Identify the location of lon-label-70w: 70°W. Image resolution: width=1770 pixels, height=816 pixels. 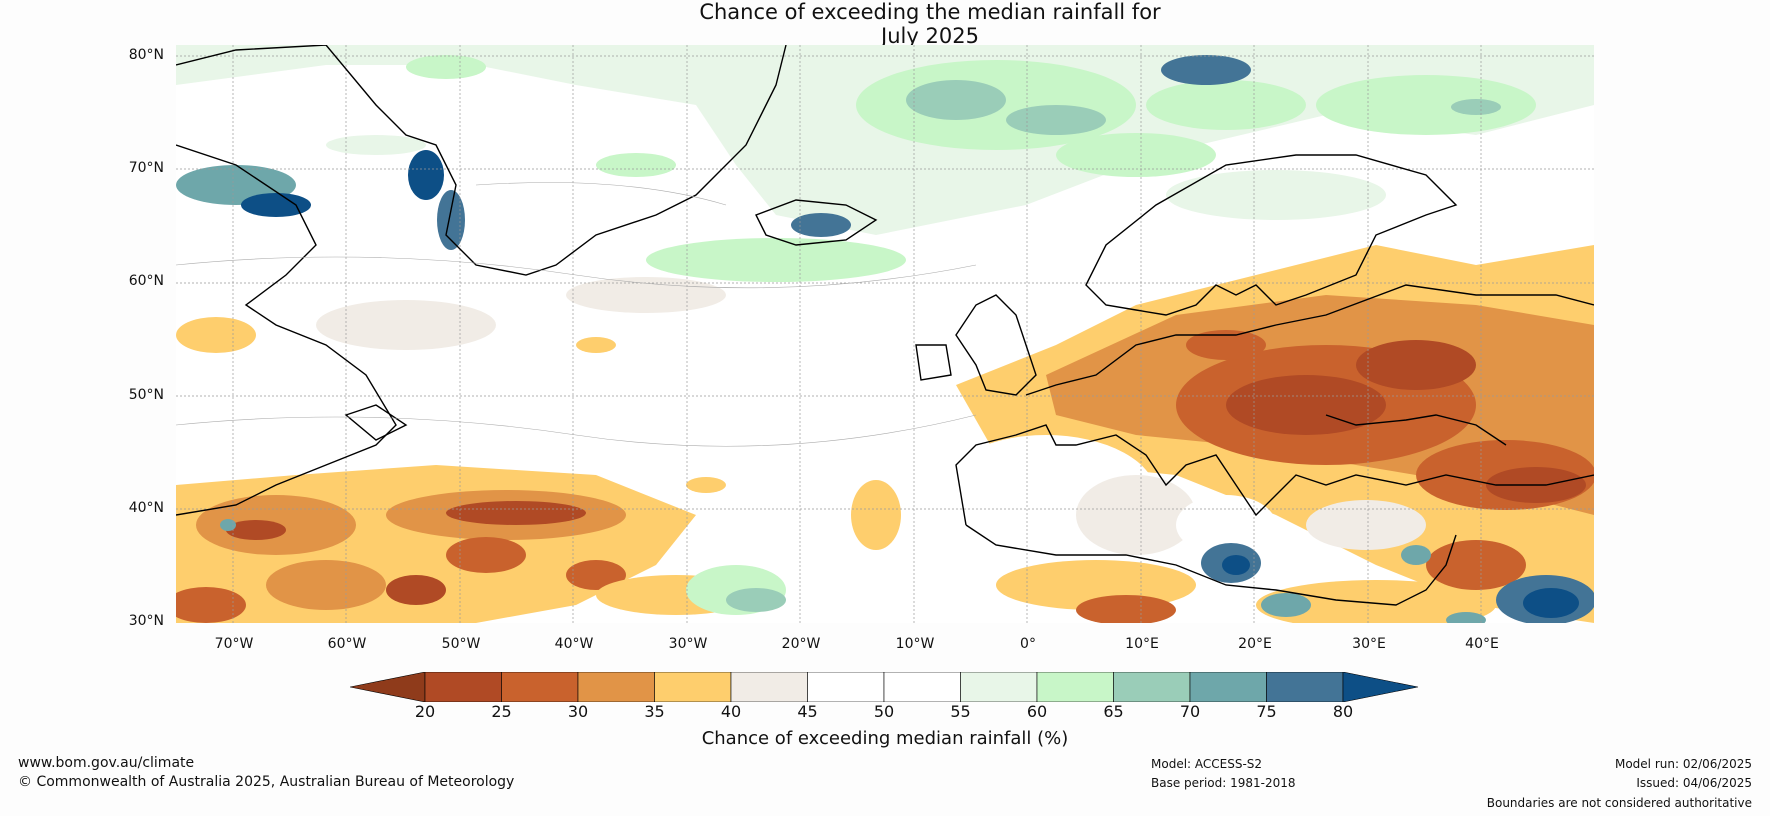
(234, 644).